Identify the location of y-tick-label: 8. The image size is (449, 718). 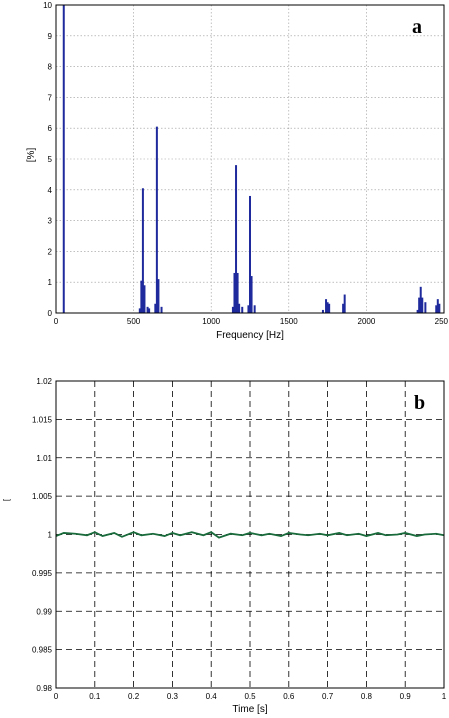
(50, 67).